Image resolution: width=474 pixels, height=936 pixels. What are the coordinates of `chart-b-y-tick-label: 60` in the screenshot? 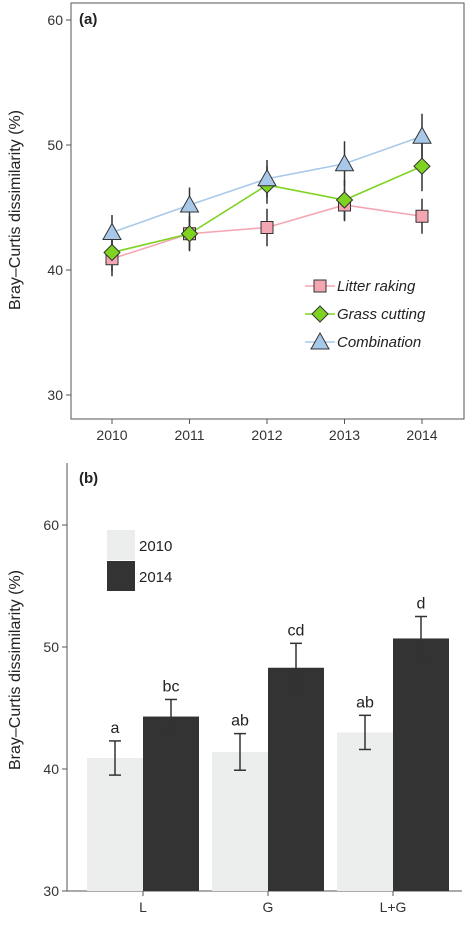 It's located at (51, 525).